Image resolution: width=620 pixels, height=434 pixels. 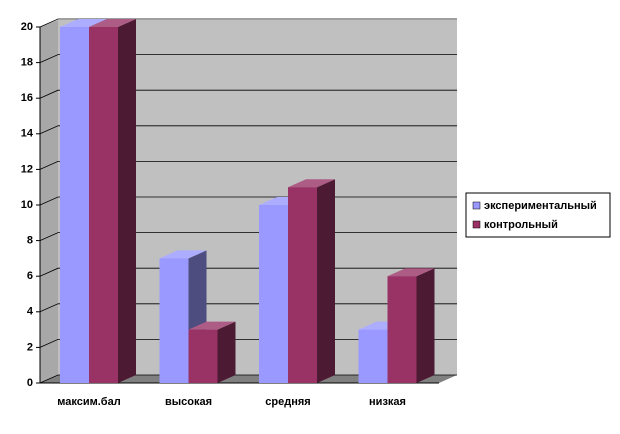 What do you see at coordinates (387, 402) in the screenshot?
I see `x-tick-label: низкая` at bounding box center [387, 402].